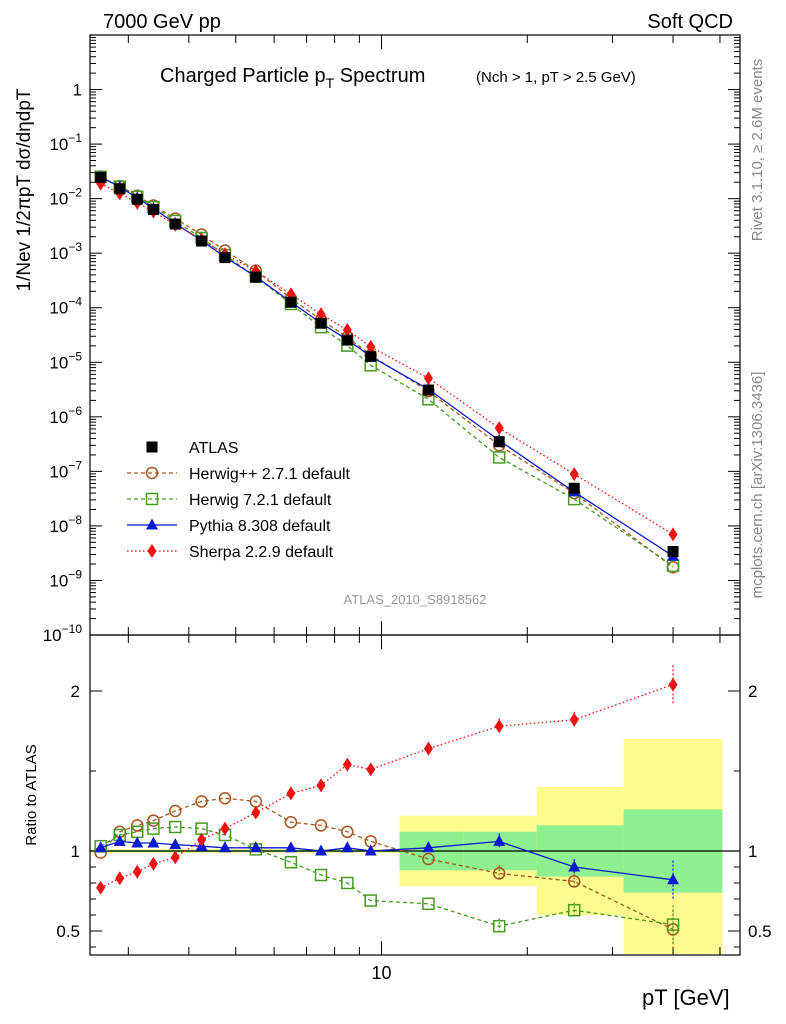  What do you see at coordinates (330, 83) in the screenshot?
I see `chart-title-sub: T` at bounding box center [330, 83].